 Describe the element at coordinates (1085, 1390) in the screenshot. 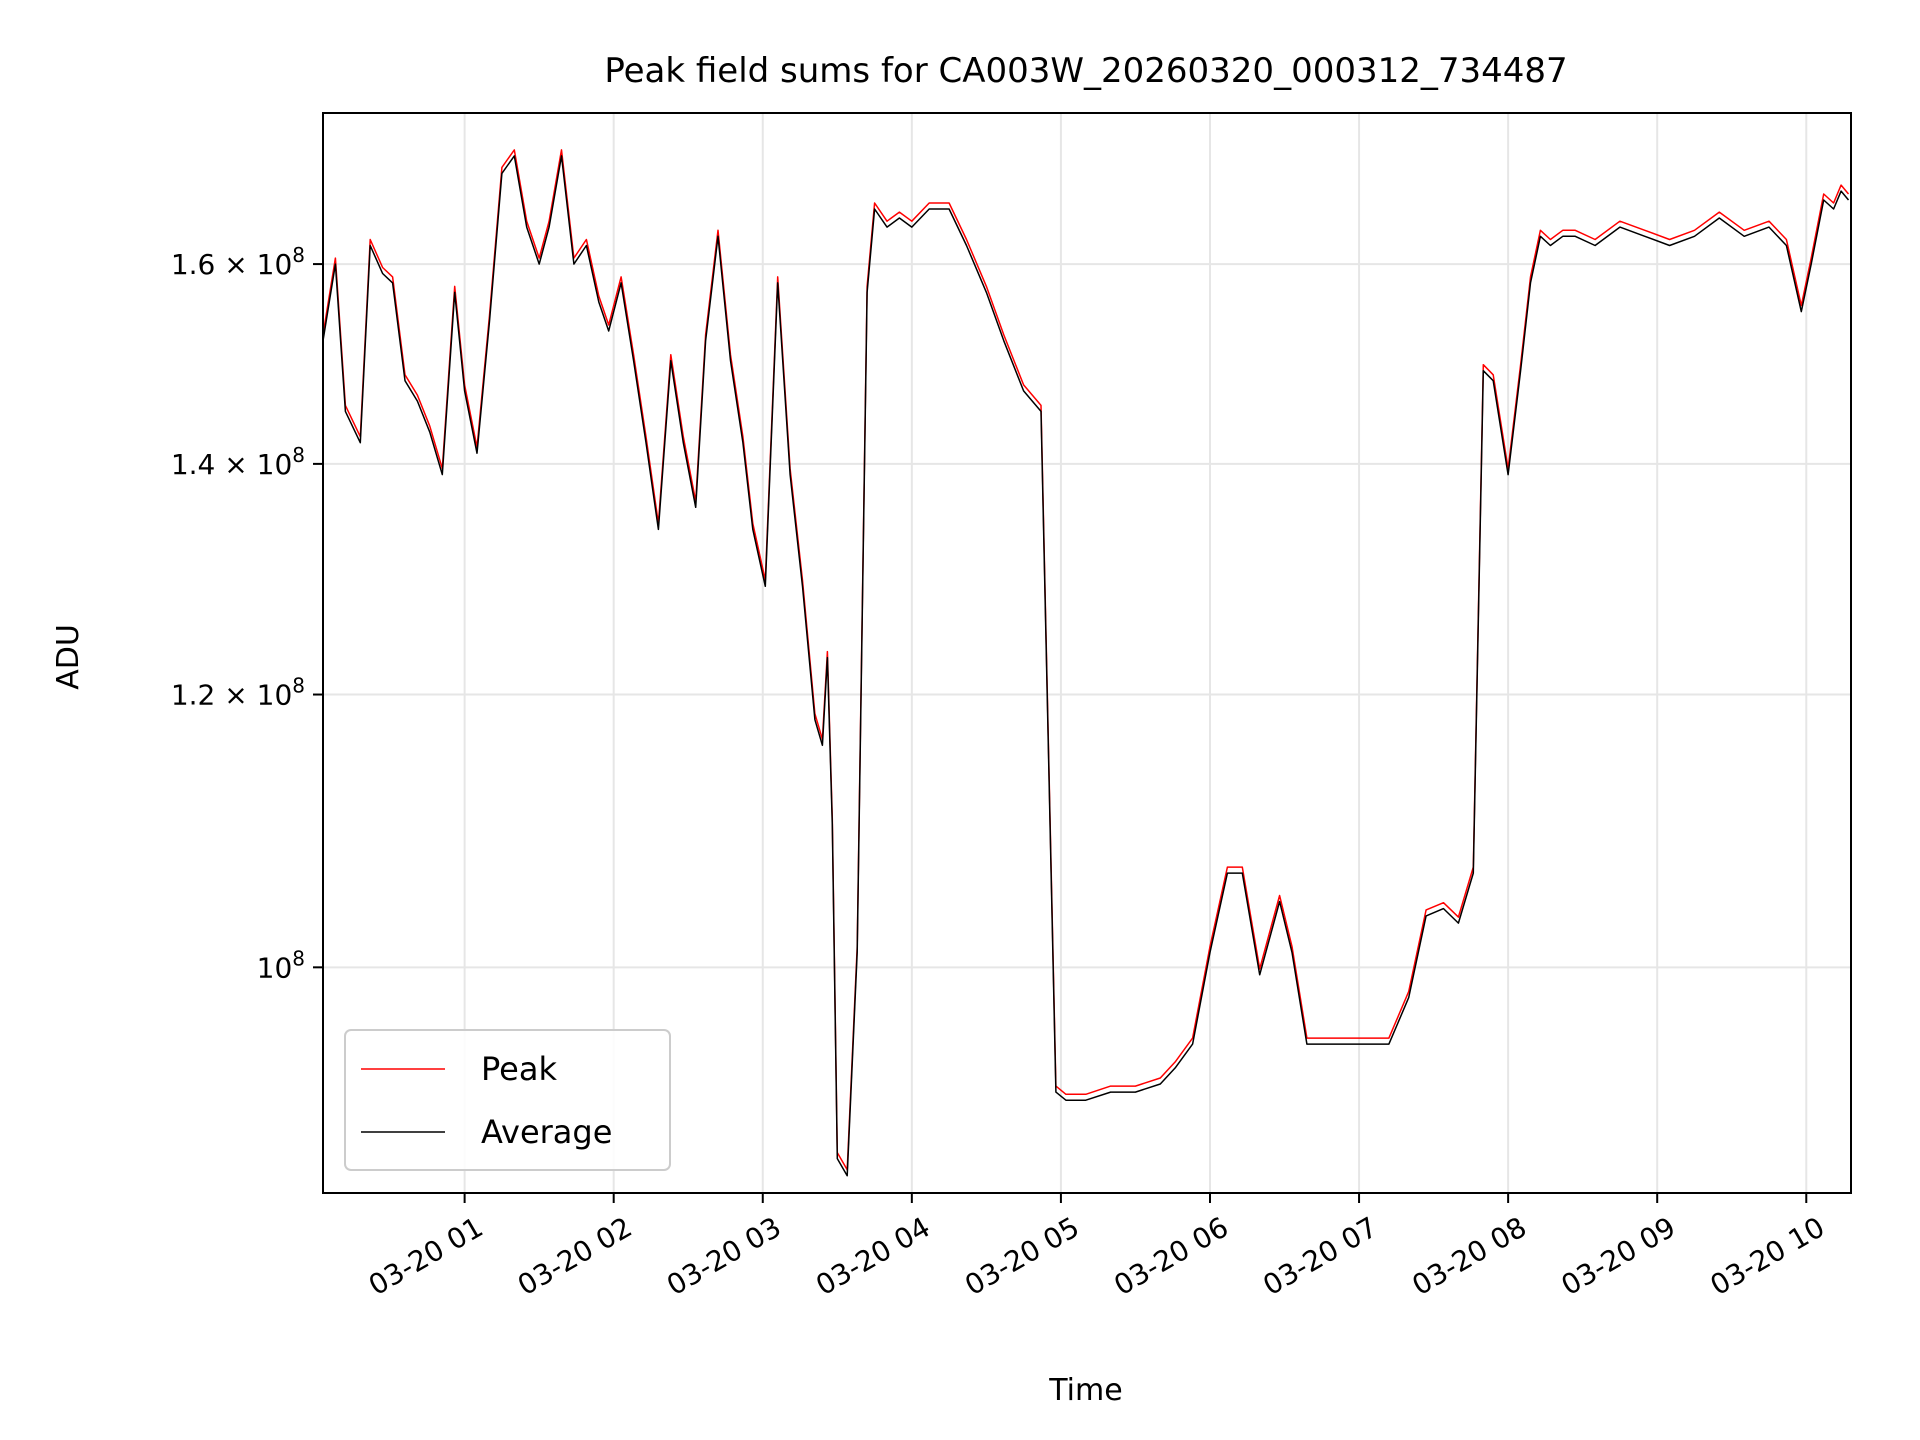

I see `x-axis-label: Time` at that location.